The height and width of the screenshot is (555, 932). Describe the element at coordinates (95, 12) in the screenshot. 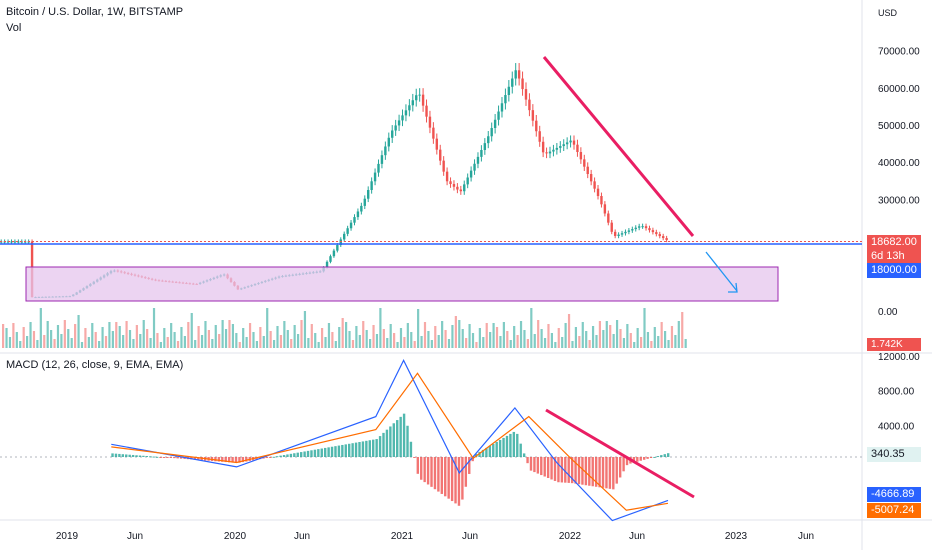

I see `chart-title: Bitcoin / U.S. Dollar, 1W, BITSTAMP` at that location.